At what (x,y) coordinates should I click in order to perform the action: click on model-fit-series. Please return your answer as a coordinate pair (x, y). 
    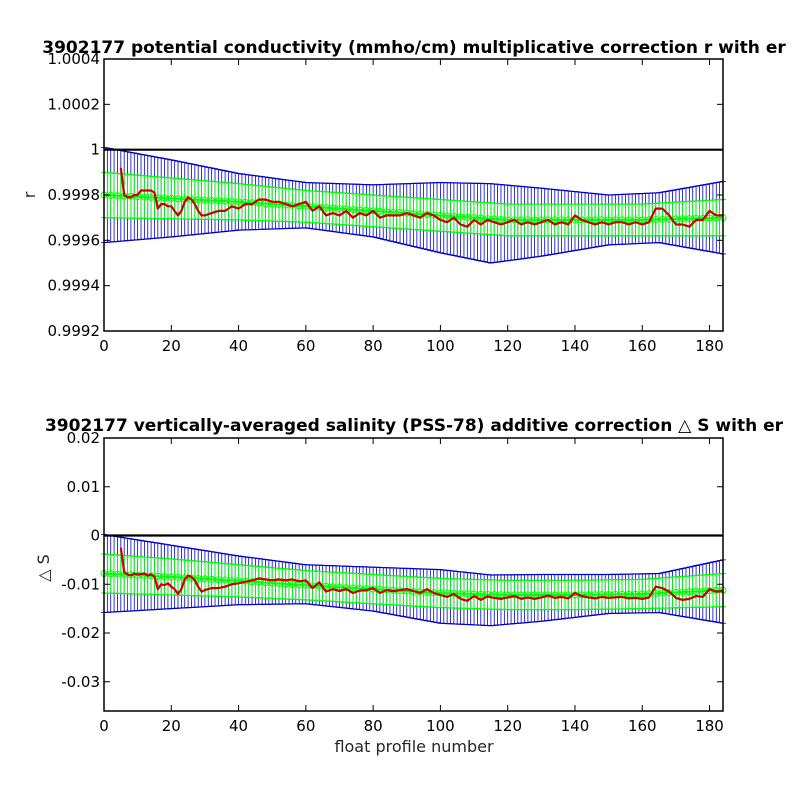
    Looking at the image, I should click on (413, 204).